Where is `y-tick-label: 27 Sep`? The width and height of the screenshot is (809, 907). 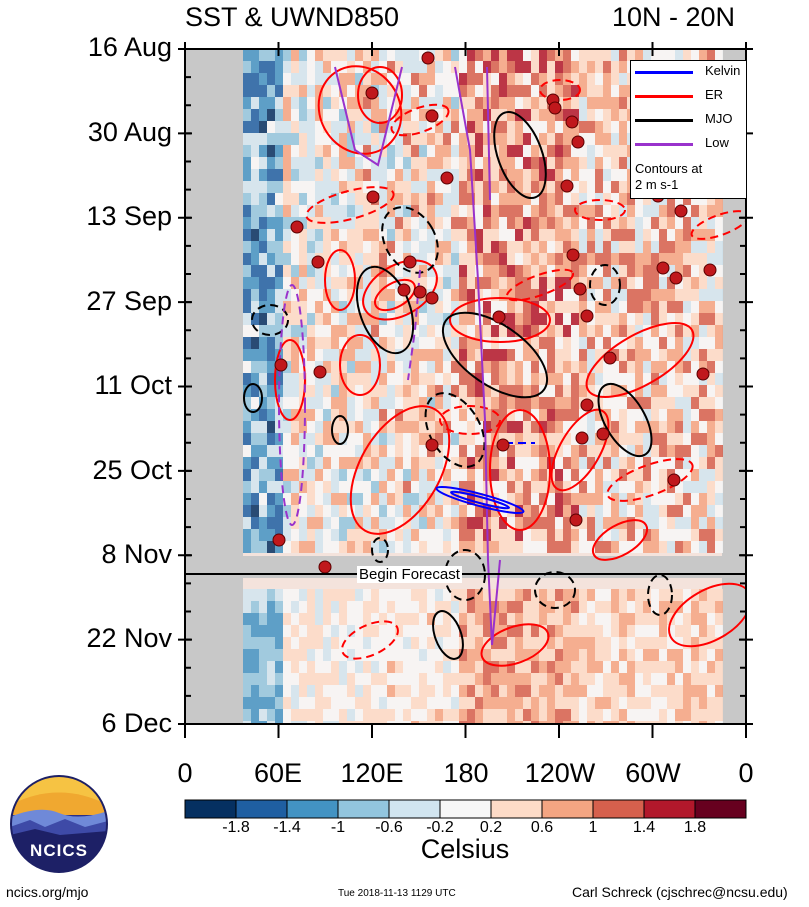
y-tick-label: 27 Sep is located at coordinates (129, 301).